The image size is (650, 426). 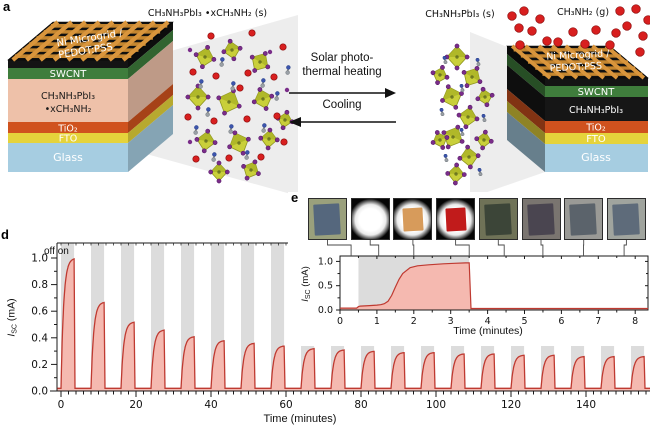 What do you see at coordinates (39, 392) in the screenshot?
I see `y-tick-label: 0.0` at bounding box center [39, 392].